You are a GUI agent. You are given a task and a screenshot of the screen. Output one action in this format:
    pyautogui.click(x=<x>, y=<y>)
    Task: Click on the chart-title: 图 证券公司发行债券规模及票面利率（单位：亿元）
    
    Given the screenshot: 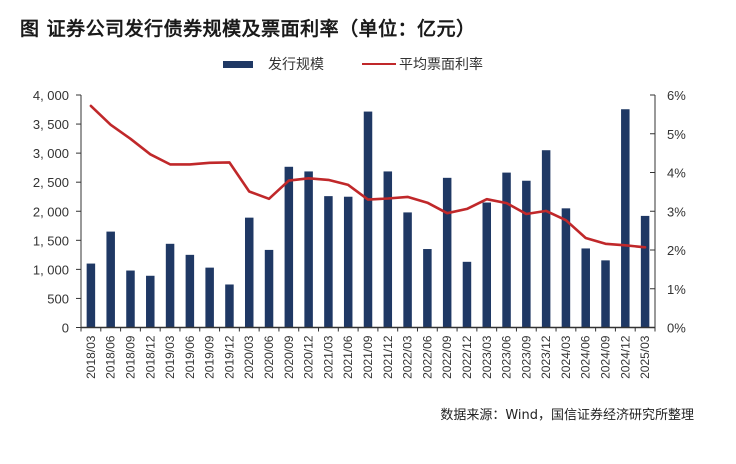 What is the action you would take?
    pyautogui.click(x=248, y=29)
    